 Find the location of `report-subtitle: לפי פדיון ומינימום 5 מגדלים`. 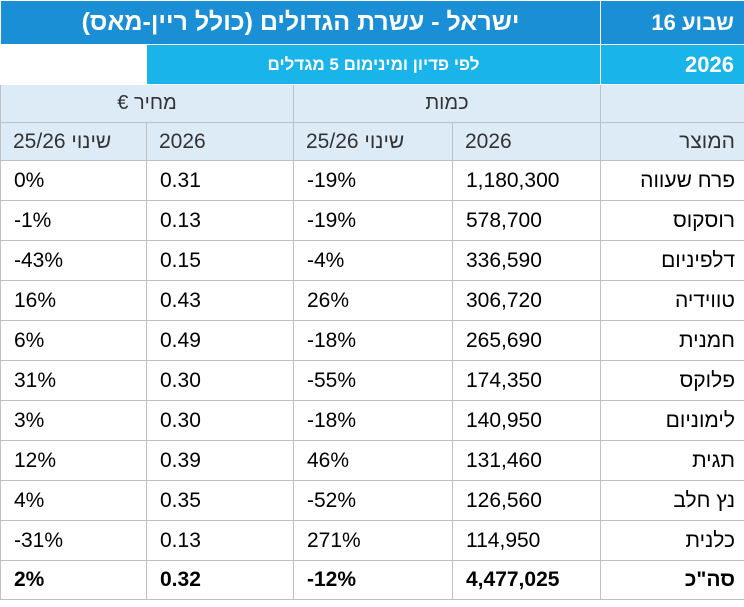

report-subtitle: לפי פדיון ומינימום 5 מגדלים is located at coordinates (373, 64).